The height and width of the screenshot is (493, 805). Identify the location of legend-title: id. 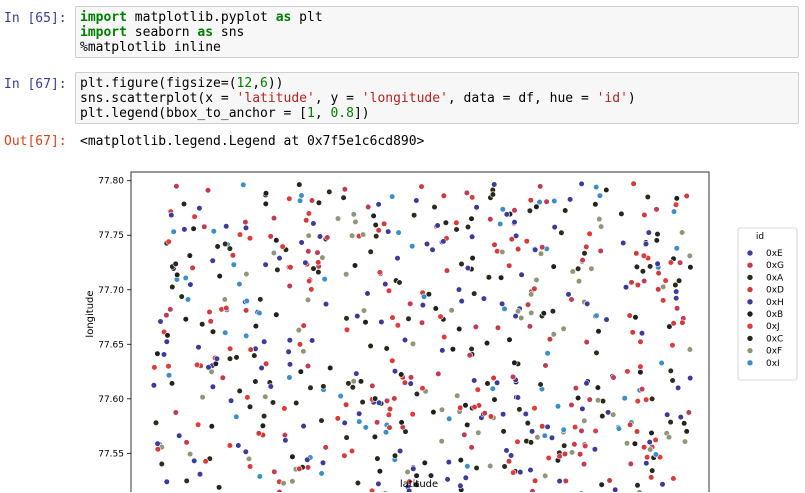
(760, 237).